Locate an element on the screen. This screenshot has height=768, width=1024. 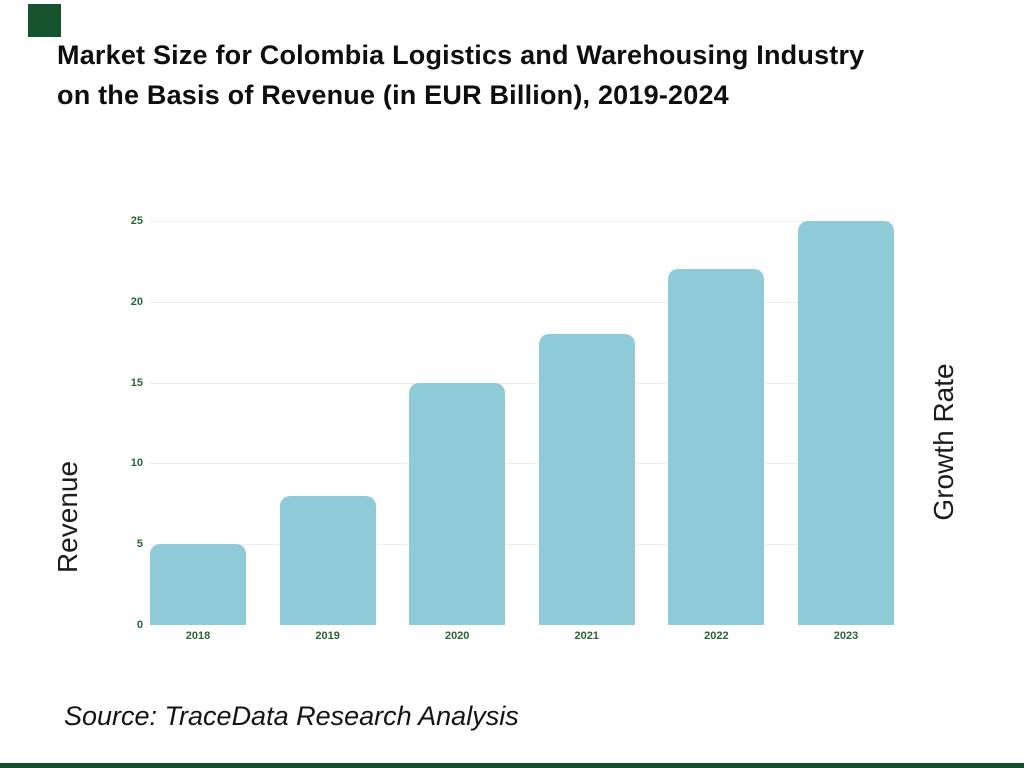
y-tick-label-10: 10 is located at coordinates (136, 463).